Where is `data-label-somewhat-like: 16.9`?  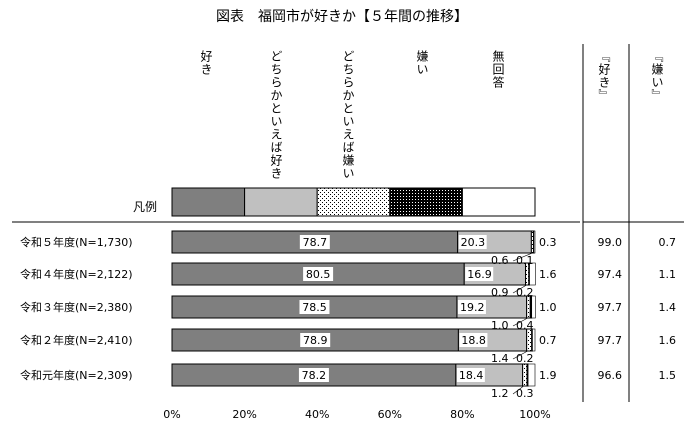 data-label-somewhat-like: 16.9 is located at coordinates (479, 274).